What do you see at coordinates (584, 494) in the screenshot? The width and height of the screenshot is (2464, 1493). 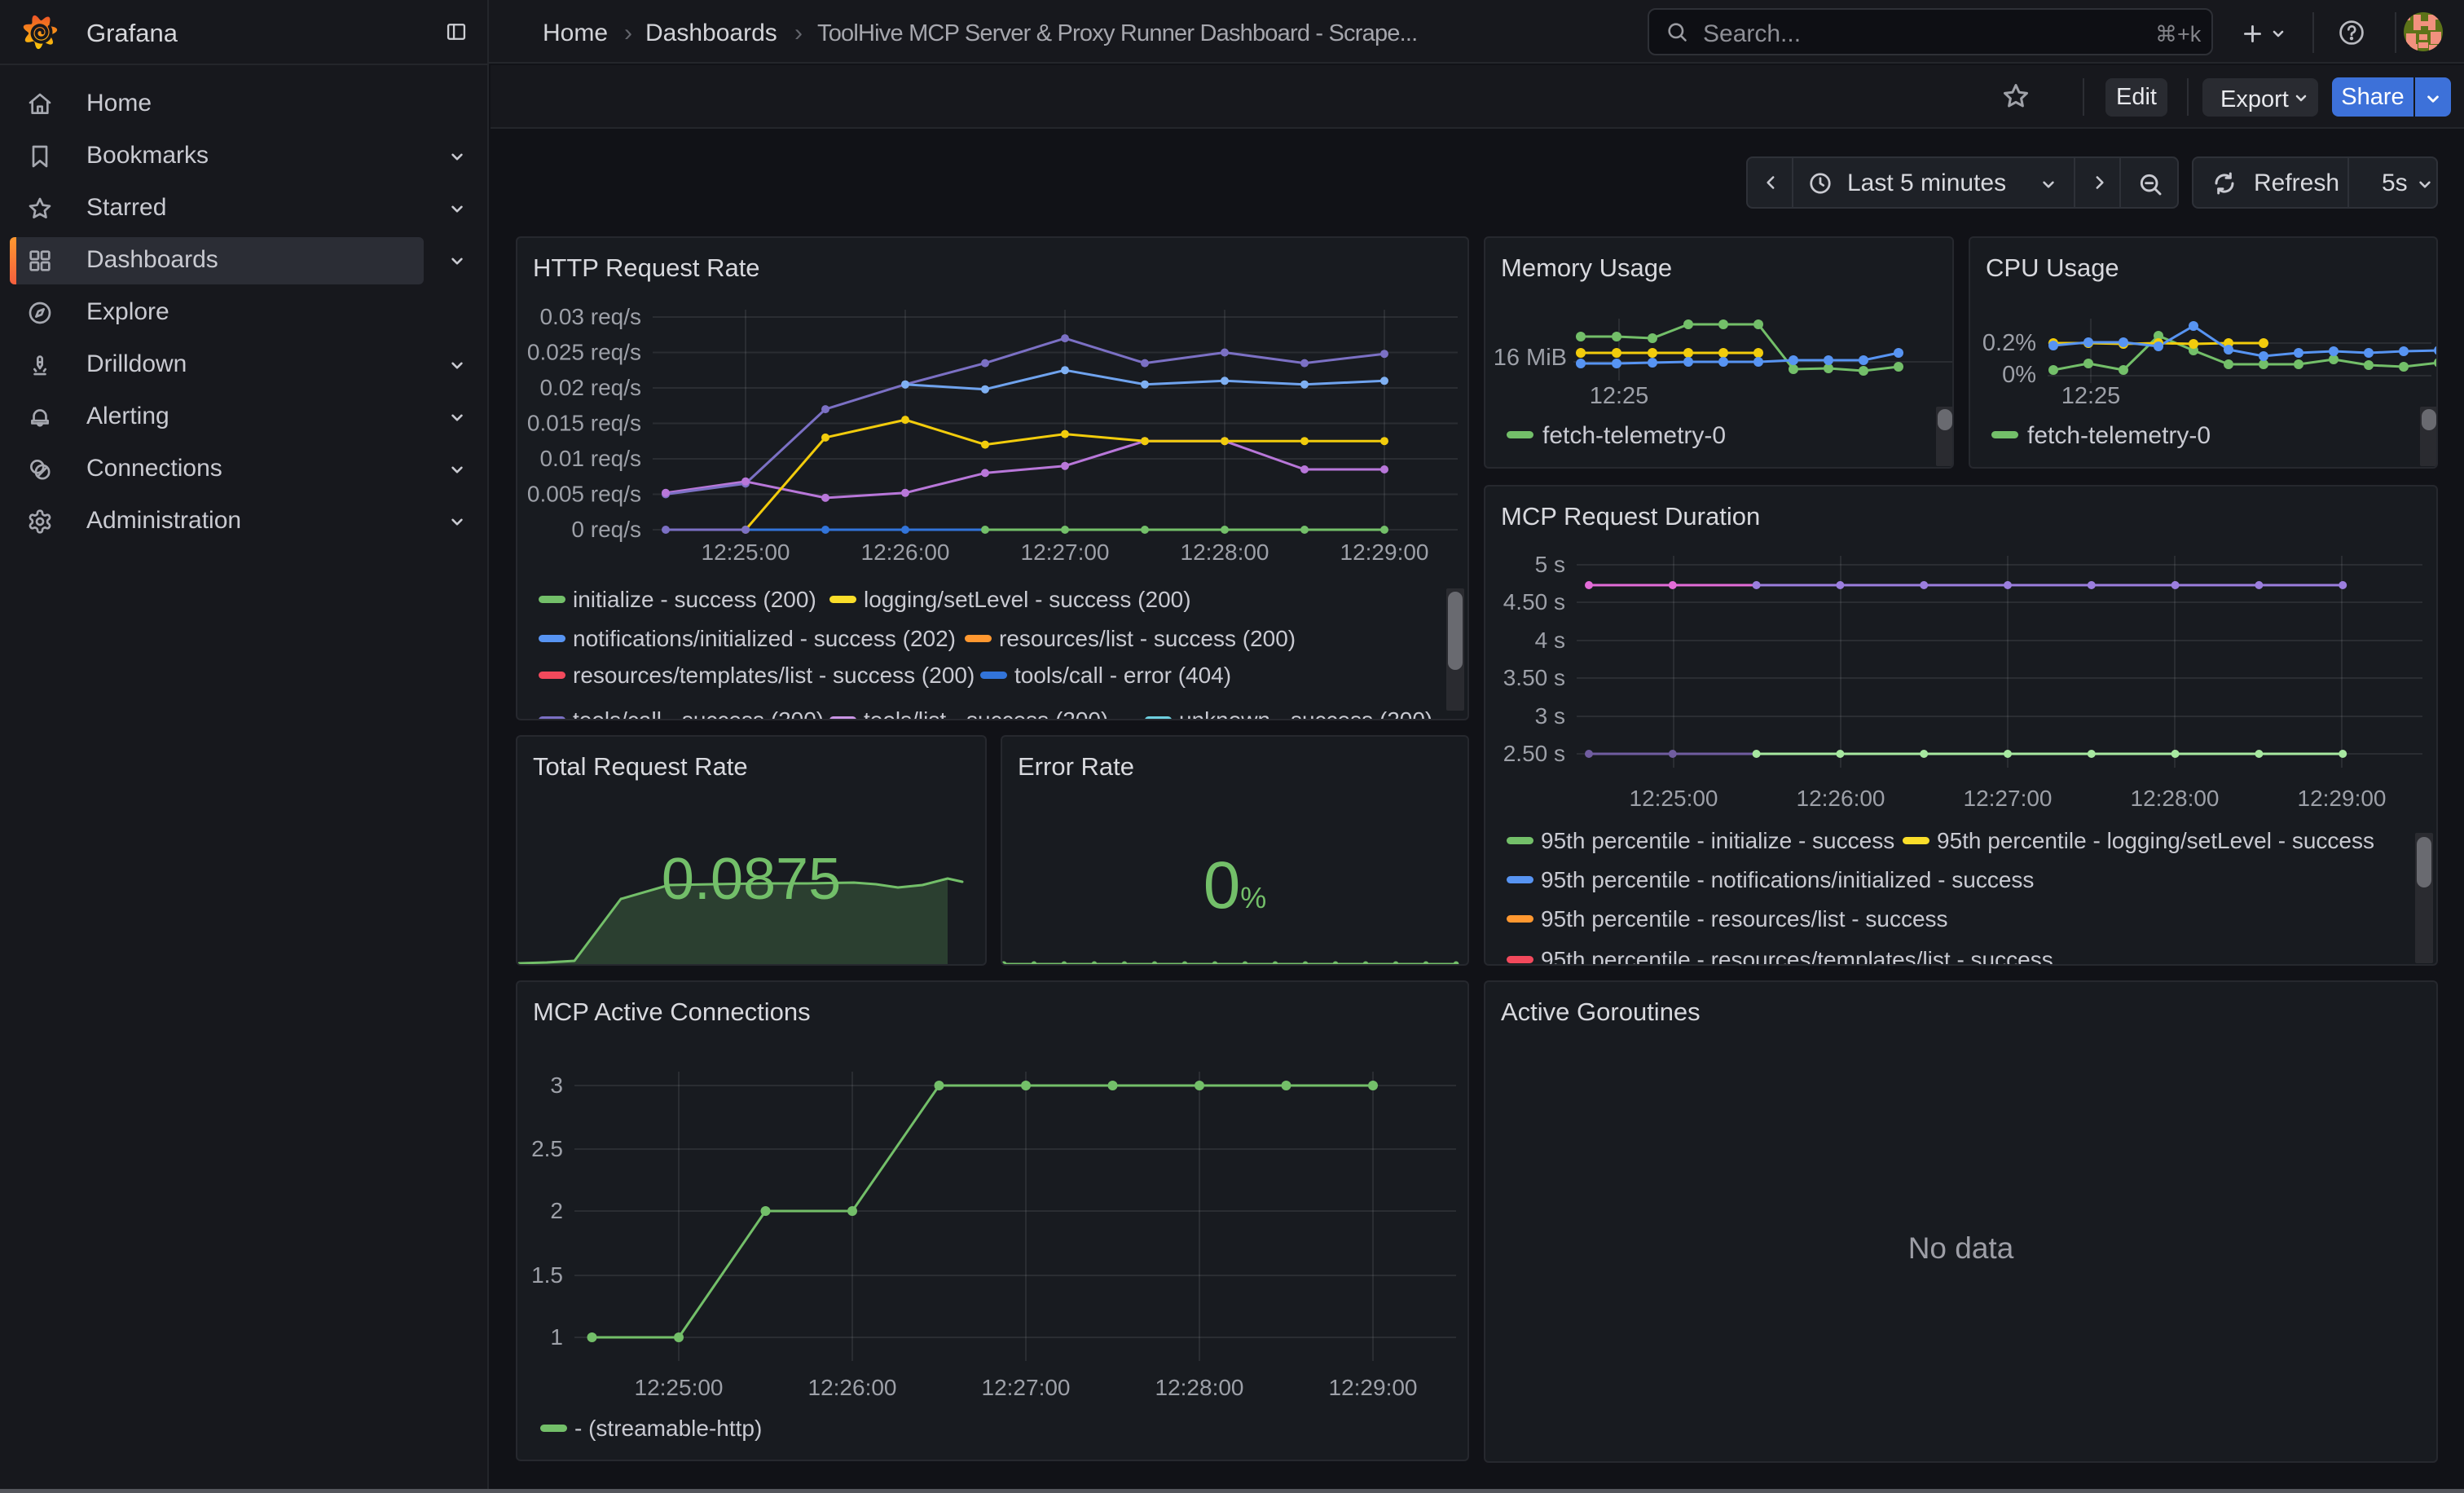 I see `svg-text: 0.005 req/s` at bounding box center [584, 494].